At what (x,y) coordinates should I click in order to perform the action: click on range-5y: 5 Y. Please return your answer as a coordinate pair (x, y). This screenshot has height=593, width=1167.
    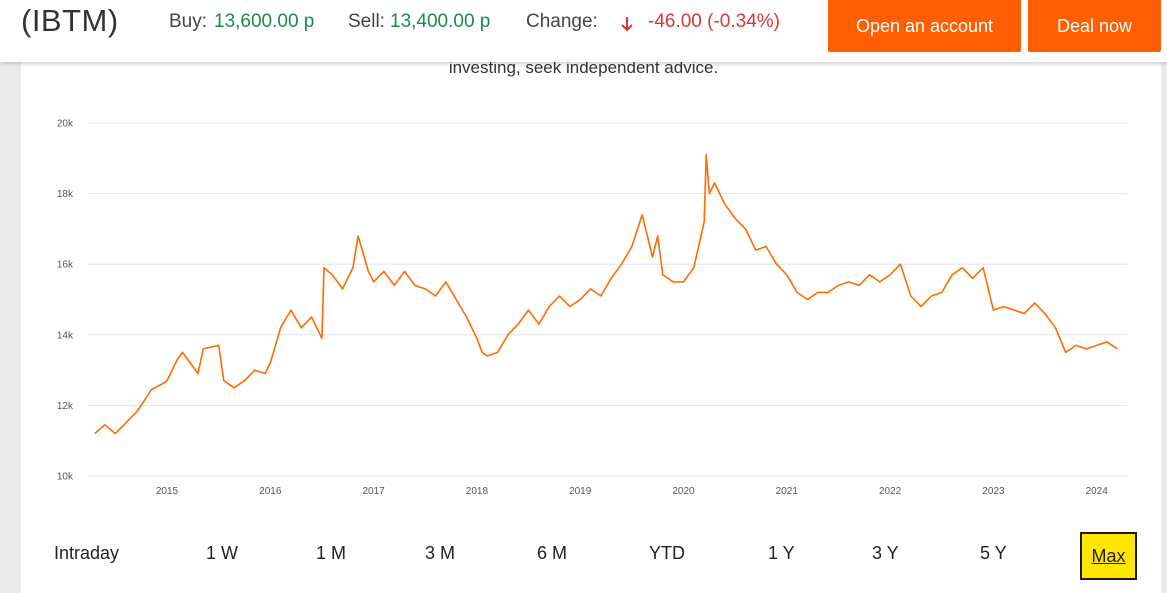
    Looking at the image, I should click on (993, 553).